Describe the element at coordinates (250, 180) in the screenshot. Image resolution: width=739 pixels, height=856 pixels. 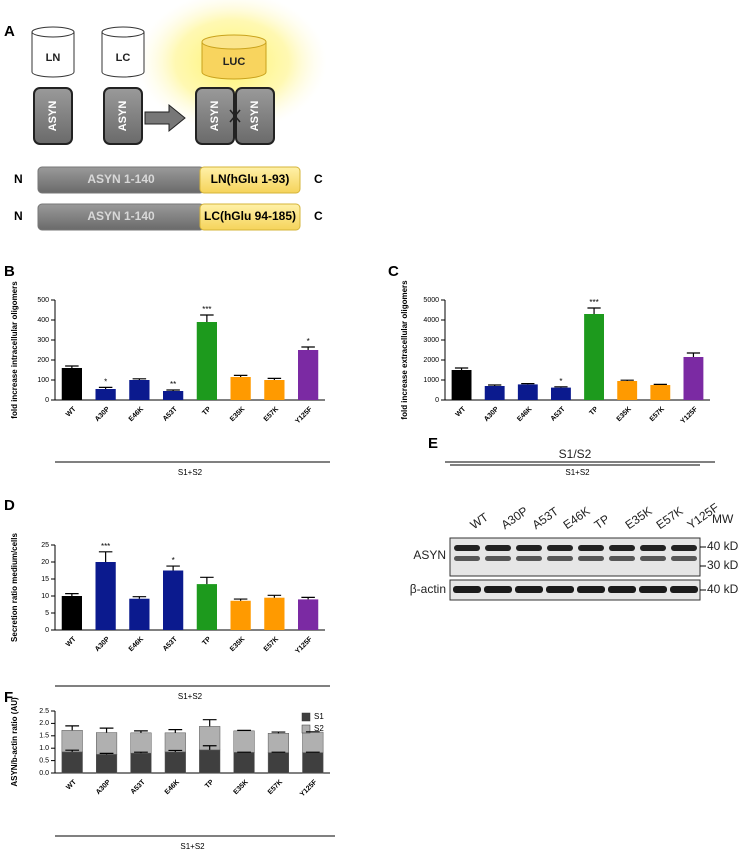
I see `tag-box` at that location.